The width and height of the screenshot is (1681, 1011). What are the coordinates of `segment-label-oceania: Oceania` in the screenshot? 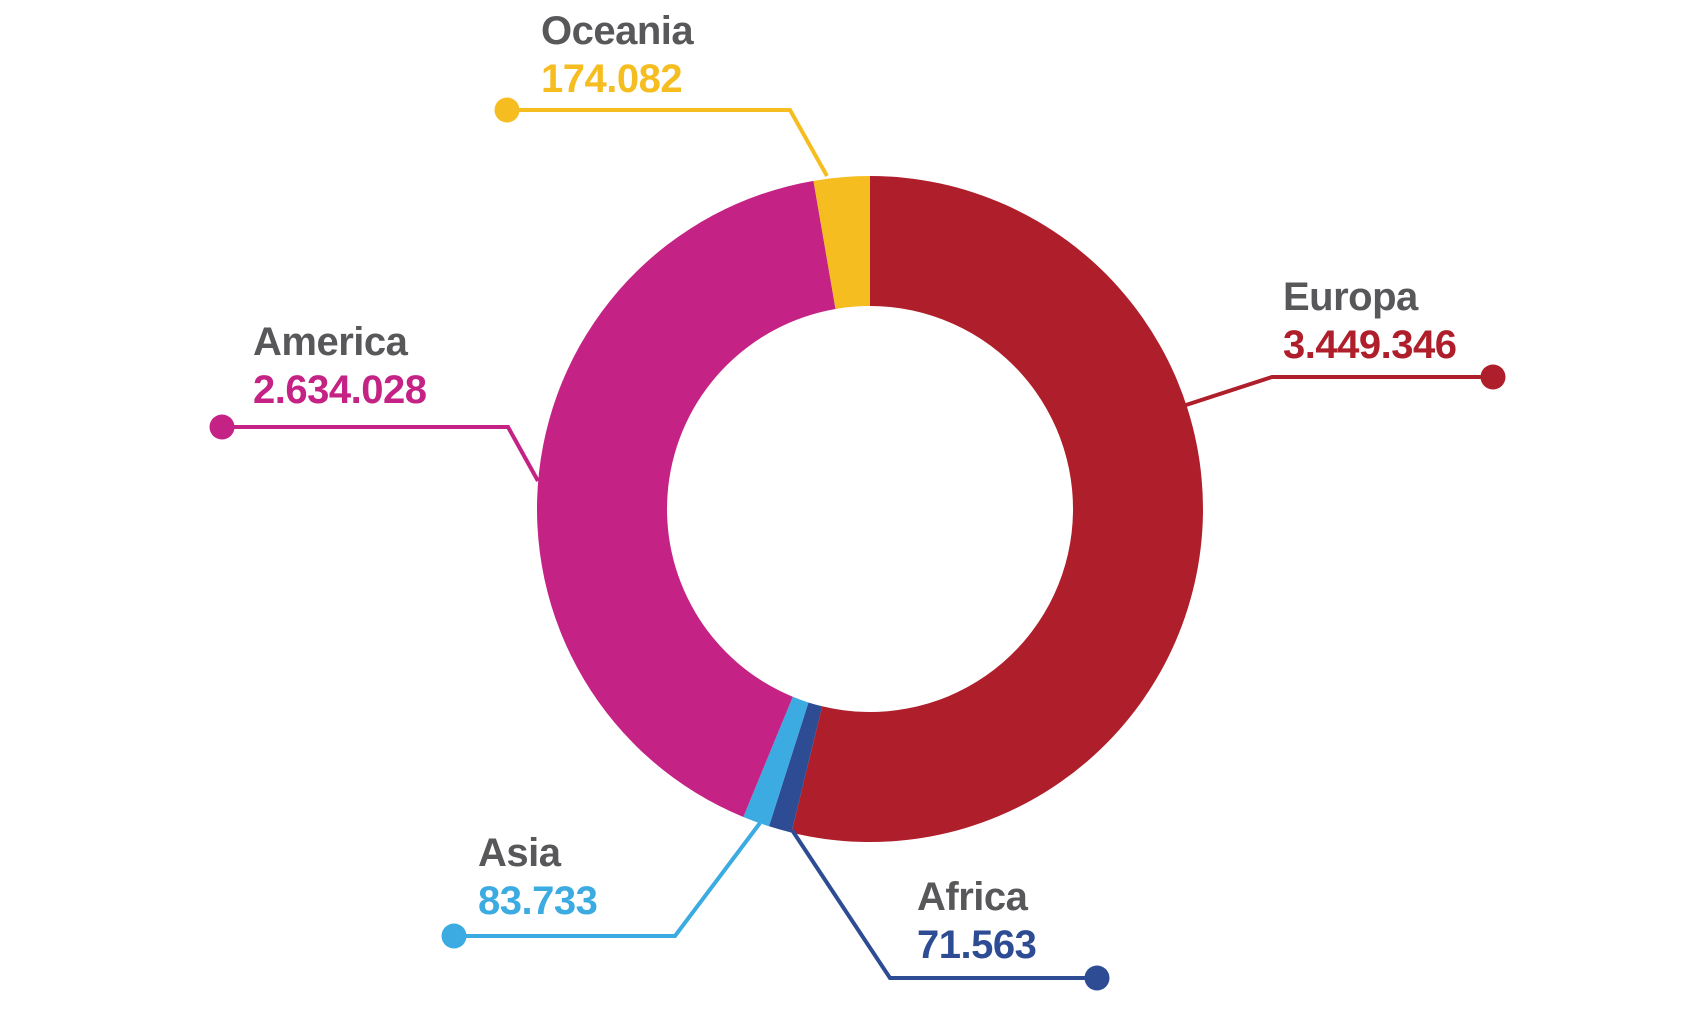 It's located at (617, 31).